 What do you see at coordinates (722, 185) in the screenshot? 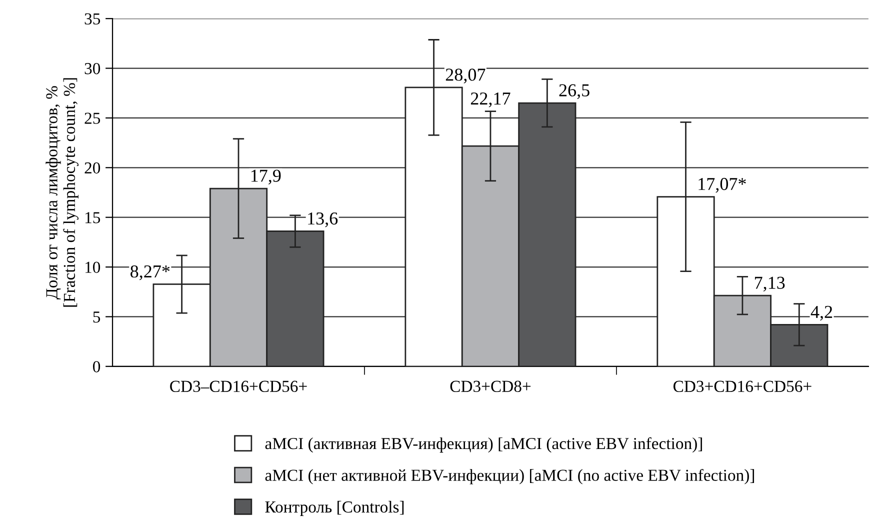
I see `data-label: 17,07*` at bounding box center [722, 185].